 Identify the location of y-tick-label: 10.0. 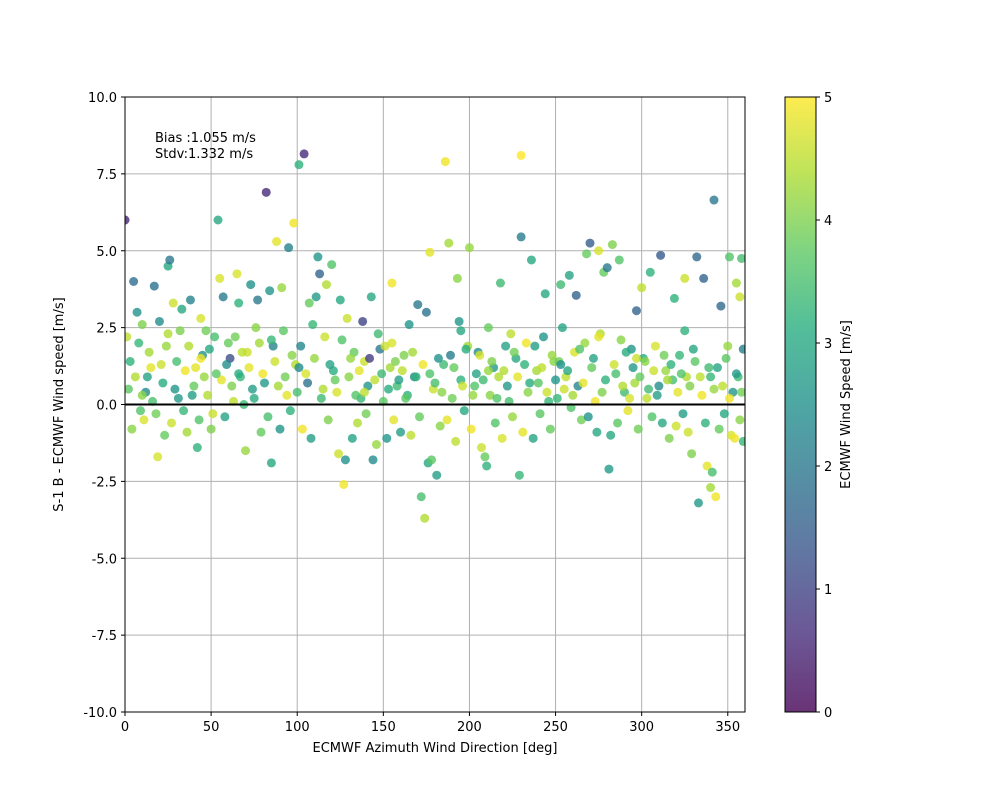
(102, 98).